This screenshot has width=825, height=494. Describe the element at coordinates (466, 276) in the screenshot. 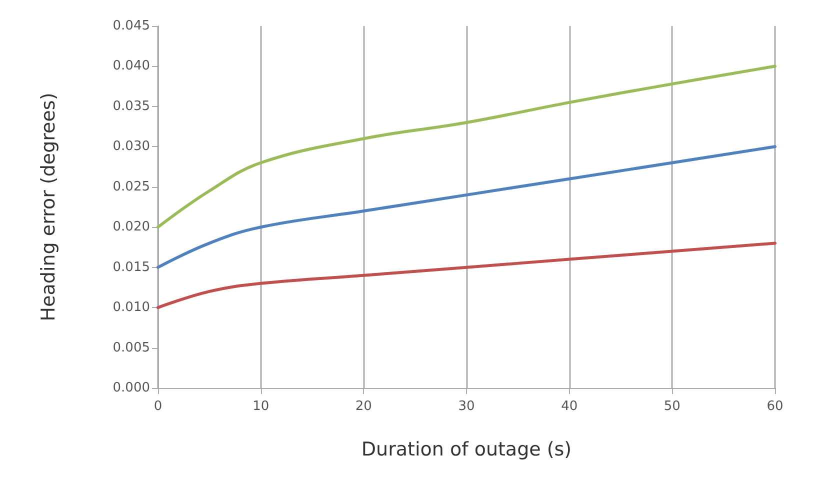

I see `line-series` at that location.